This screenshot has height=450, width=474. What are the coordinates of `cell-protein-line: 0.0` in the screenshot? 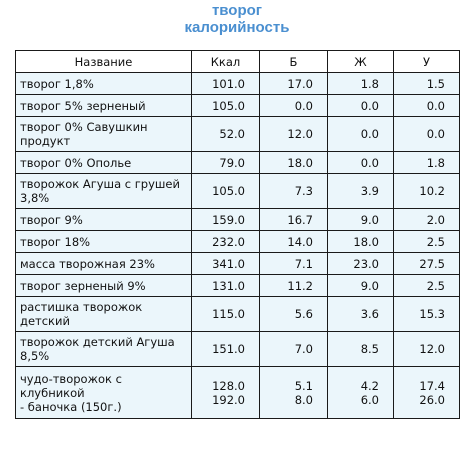 It's located at (303, 105).